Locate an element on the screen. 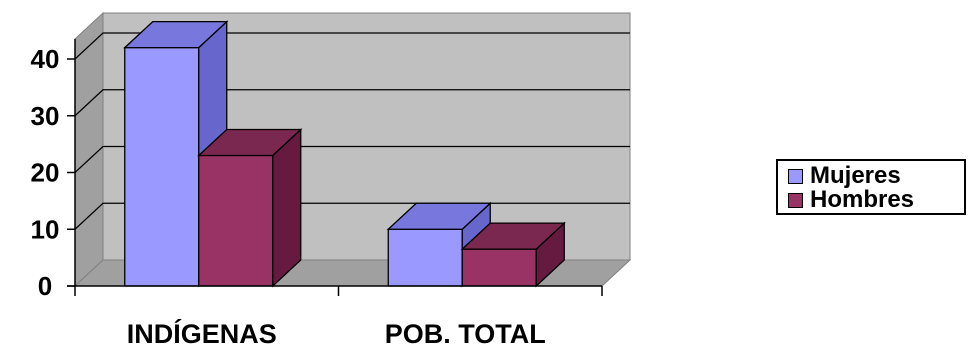  legend-item-hombres: Hombres is located at coordinates (851, 200).